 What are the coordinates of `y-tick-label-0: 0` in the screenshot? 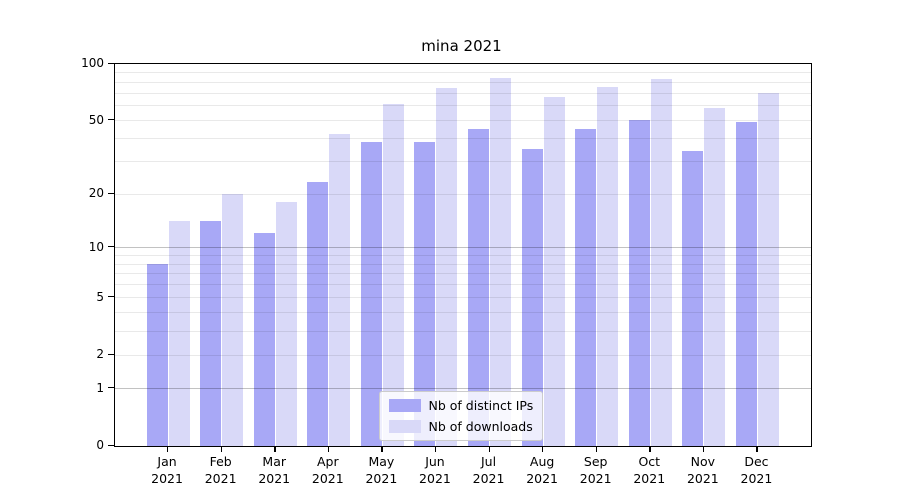 It's located at (100, 445).